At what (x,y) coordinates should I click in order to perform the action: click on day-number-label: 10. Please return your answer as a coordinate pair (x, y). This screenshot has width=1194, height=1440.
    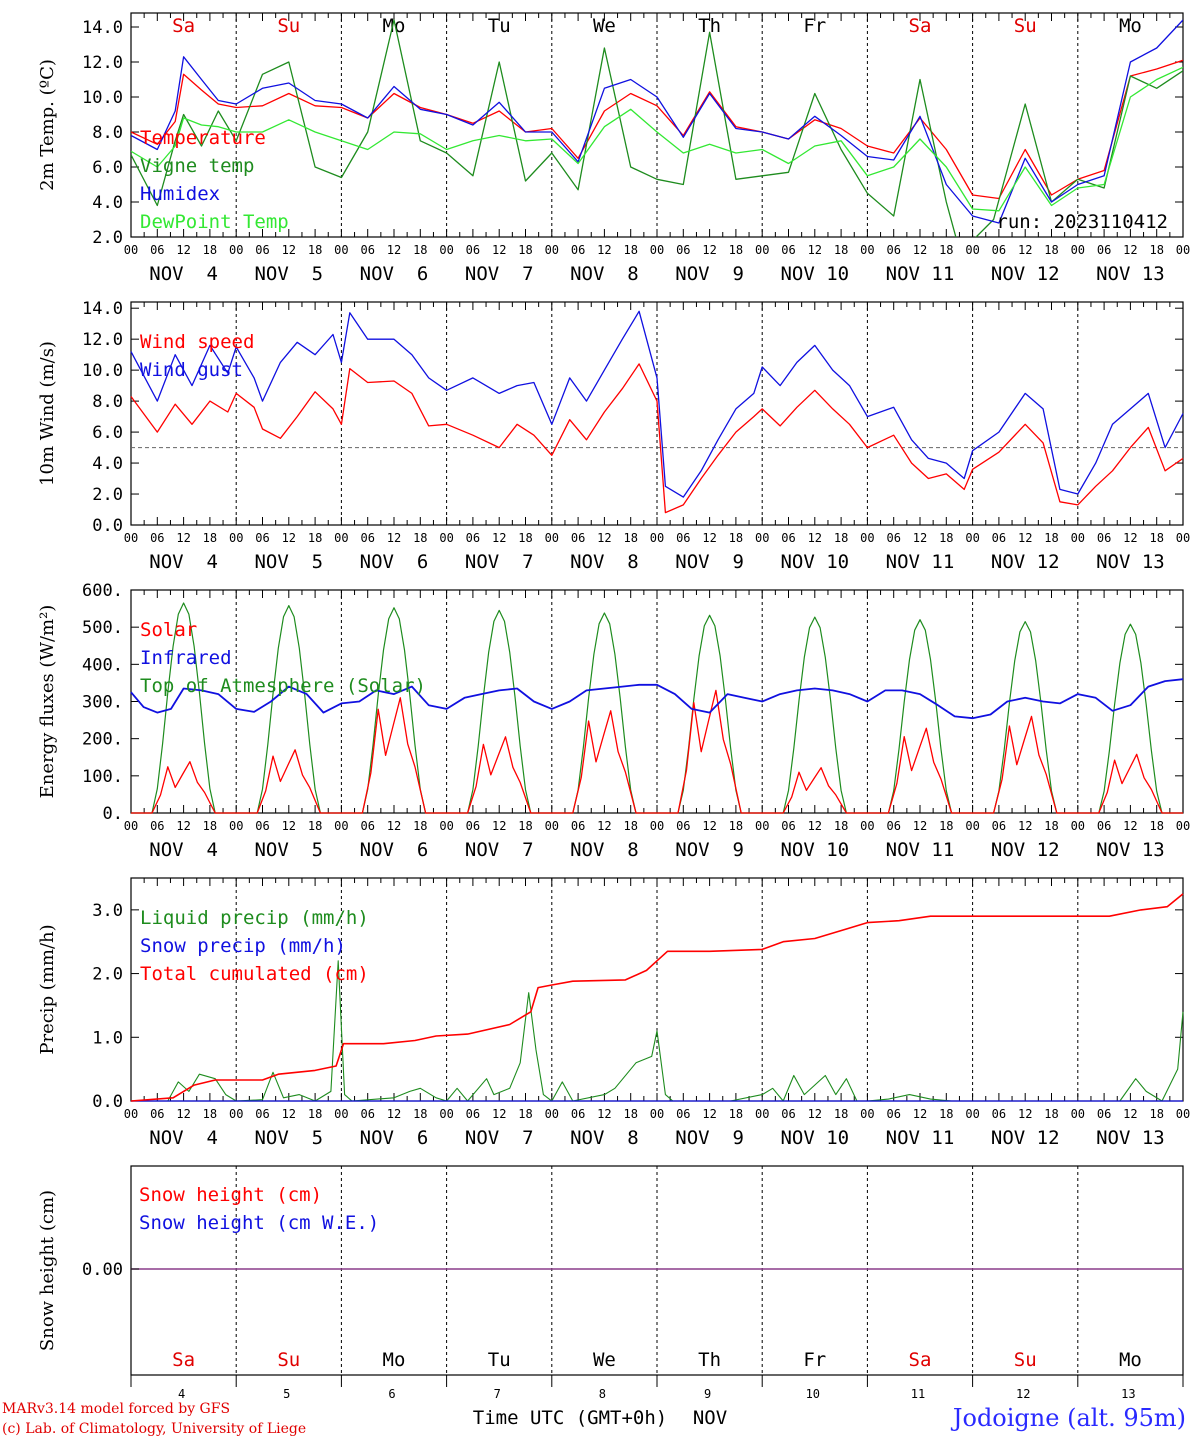
    Looking at the image, I should click on (813, 1394).